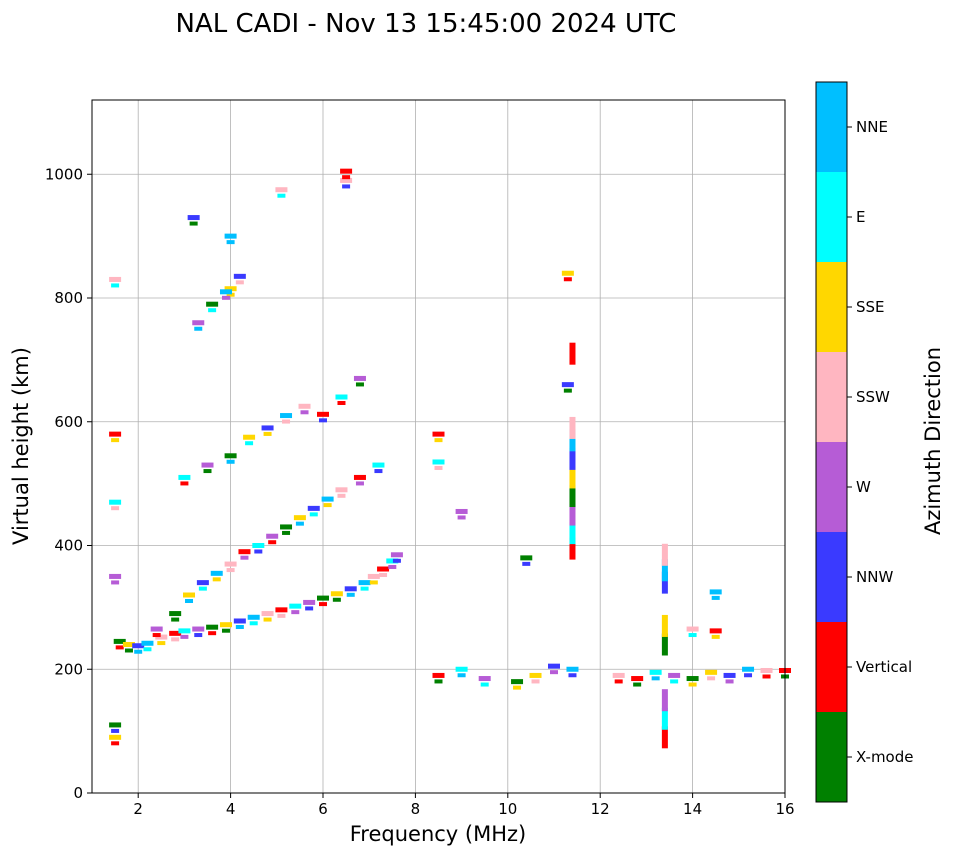 The height and width of the screenshot is (857, 958). I want to click on colorbar-frame, so click(831, 442).